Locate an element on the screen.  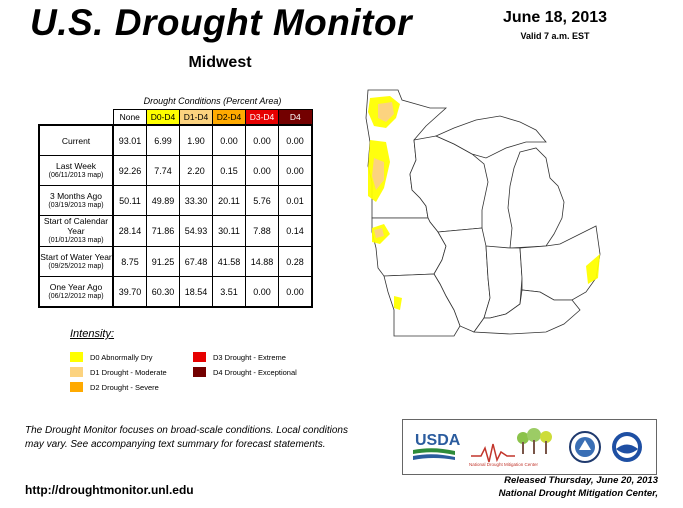
column-header: D0-D4 is located at coordinates (163, 117).